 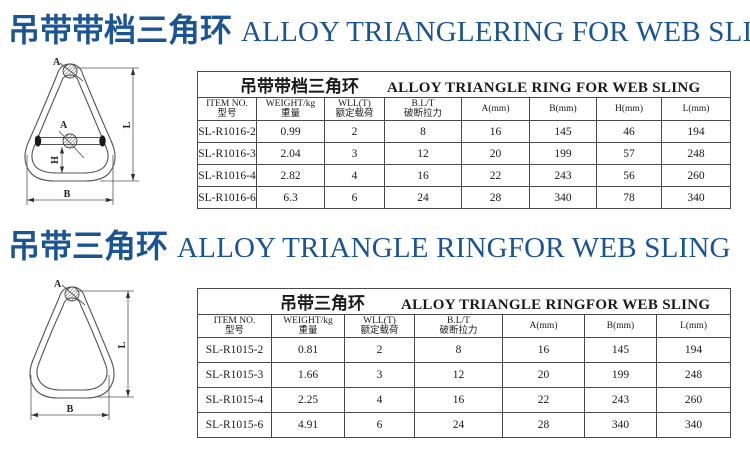 I want to click on table-title-chinese: 吊带带档三角环, so click(x=299, y=86).